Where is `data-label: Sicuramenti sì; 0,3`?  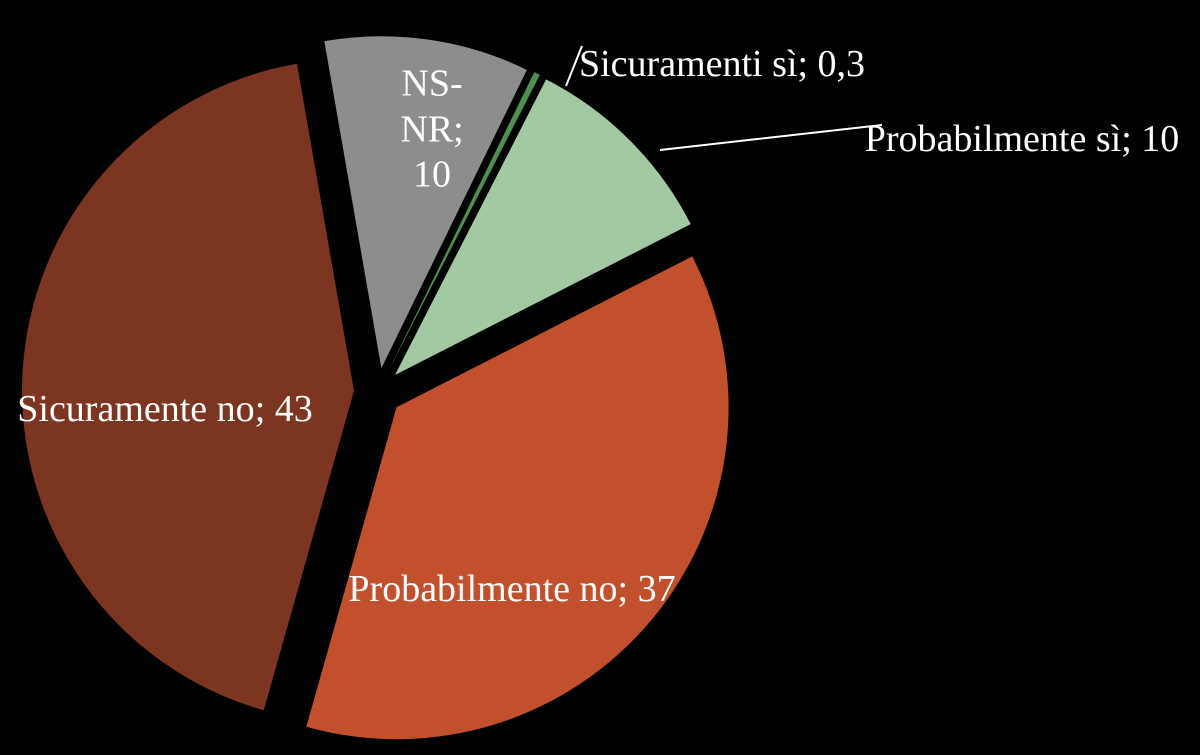 data-label: Sicuramenti sì; 0,3 is located at coordinates (722, 65).